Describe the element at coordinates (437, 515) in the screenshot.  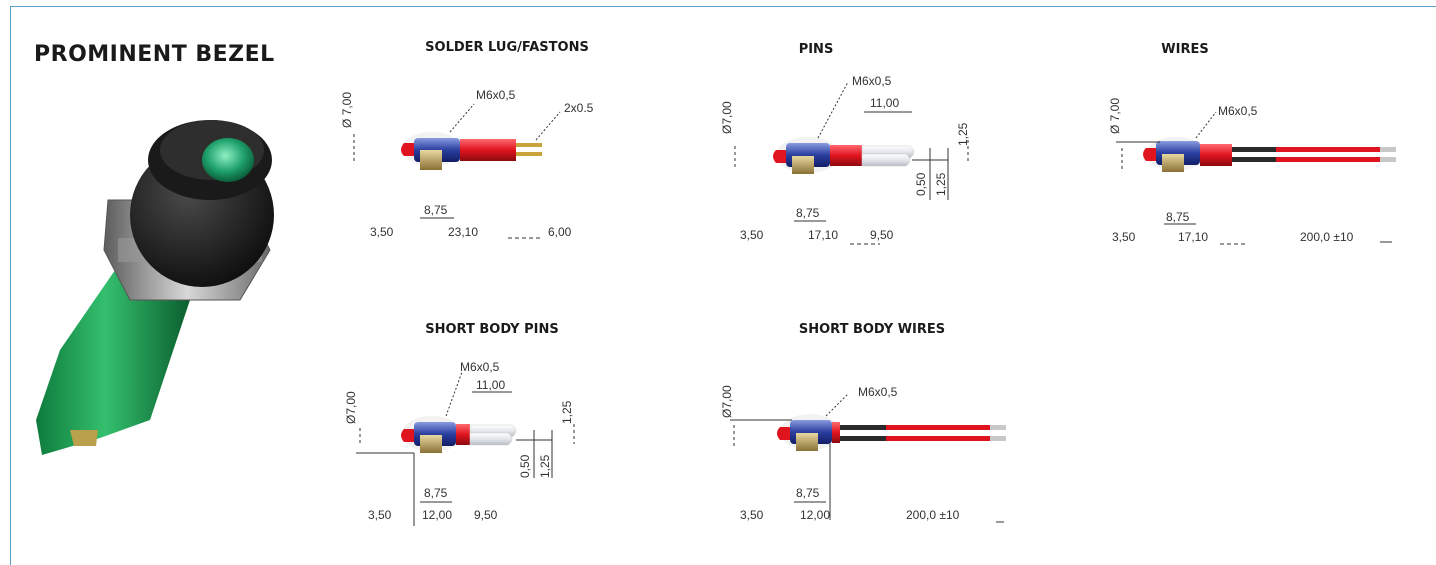
I see `short-pins-dim-3: 12,00` at that location.